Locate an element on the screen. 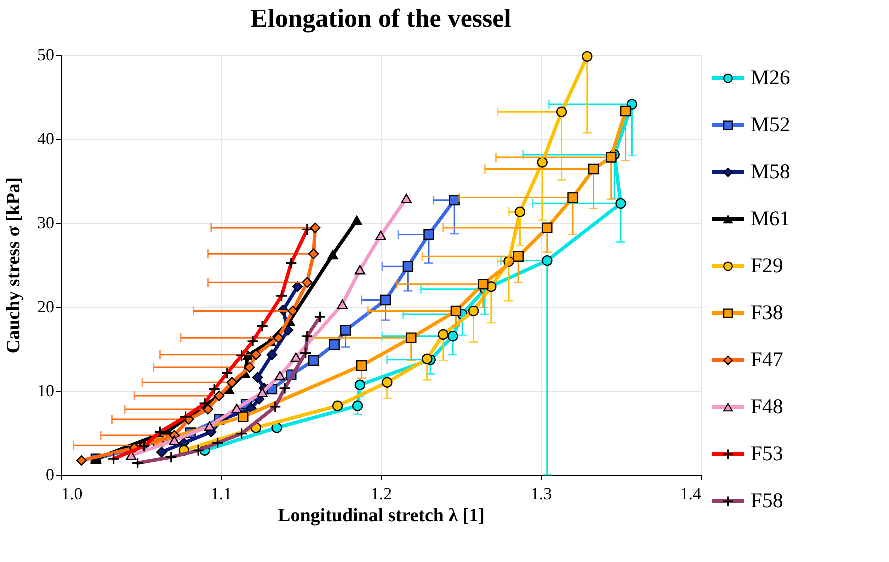  chart-title: Elongation of the vessel is located at coordinates (381, 18).